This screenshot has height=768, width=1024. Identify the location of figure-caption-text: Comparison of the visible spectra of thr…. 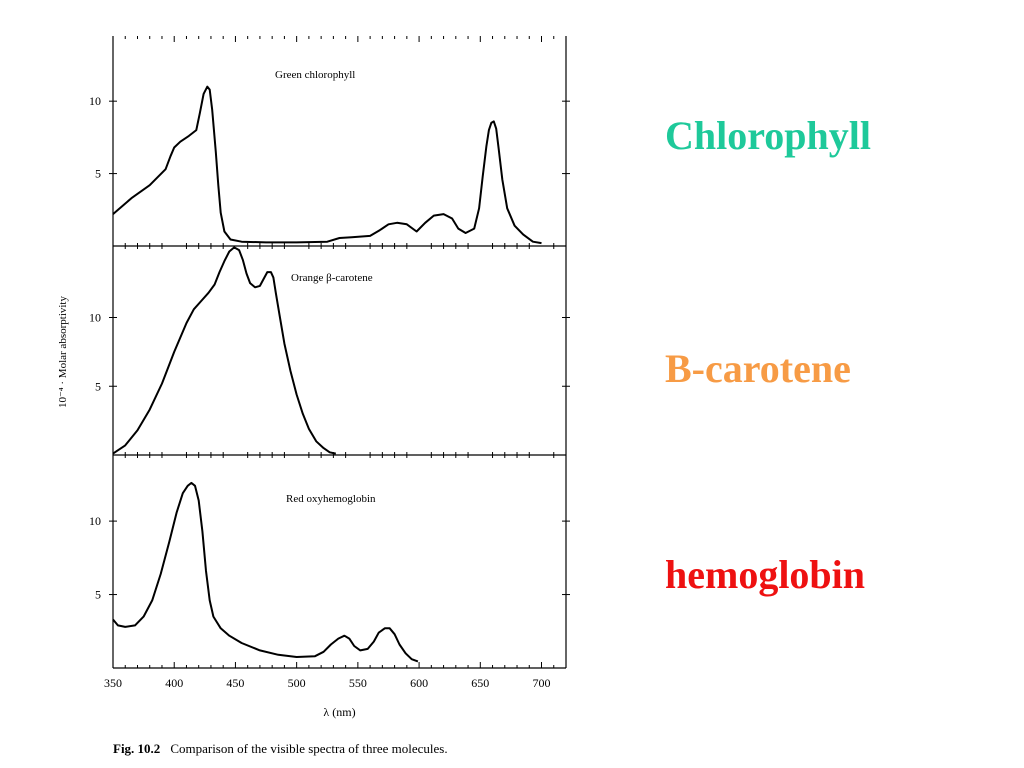
(309, 748).